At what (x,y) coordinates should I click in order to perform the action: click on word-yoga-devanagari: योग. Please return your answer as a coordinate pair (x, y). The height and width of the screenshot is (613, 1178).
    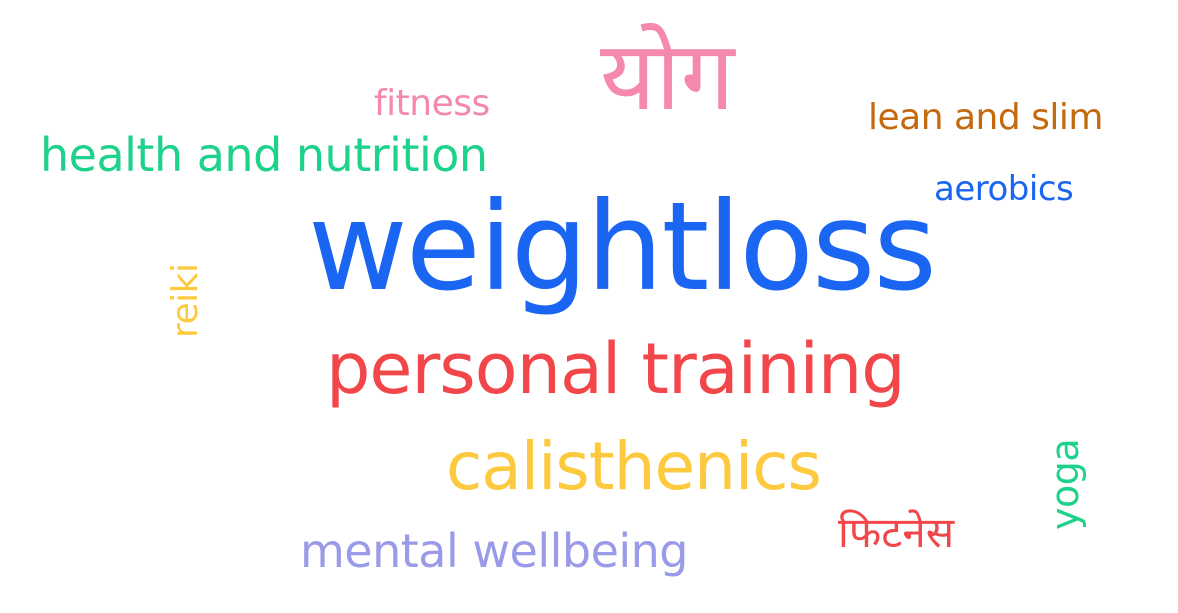
    Looking at the image, I should click on (667, 76).